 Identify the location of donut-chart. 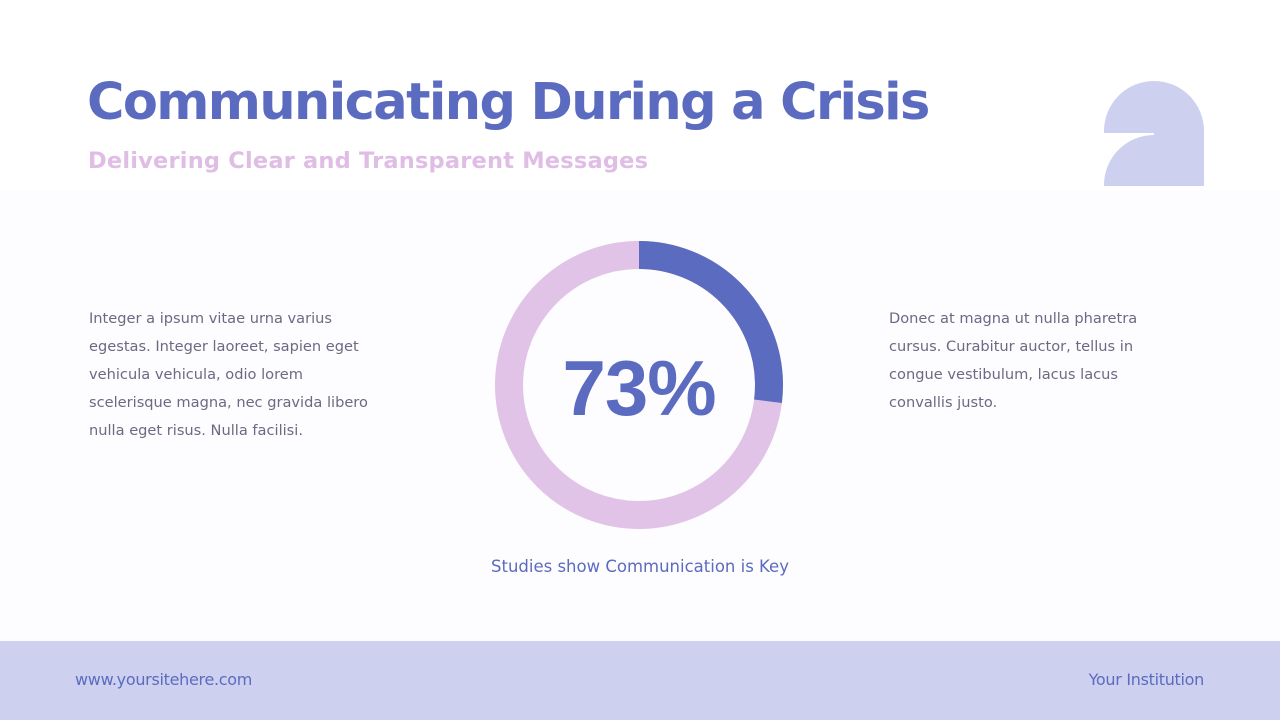
(639, 385).